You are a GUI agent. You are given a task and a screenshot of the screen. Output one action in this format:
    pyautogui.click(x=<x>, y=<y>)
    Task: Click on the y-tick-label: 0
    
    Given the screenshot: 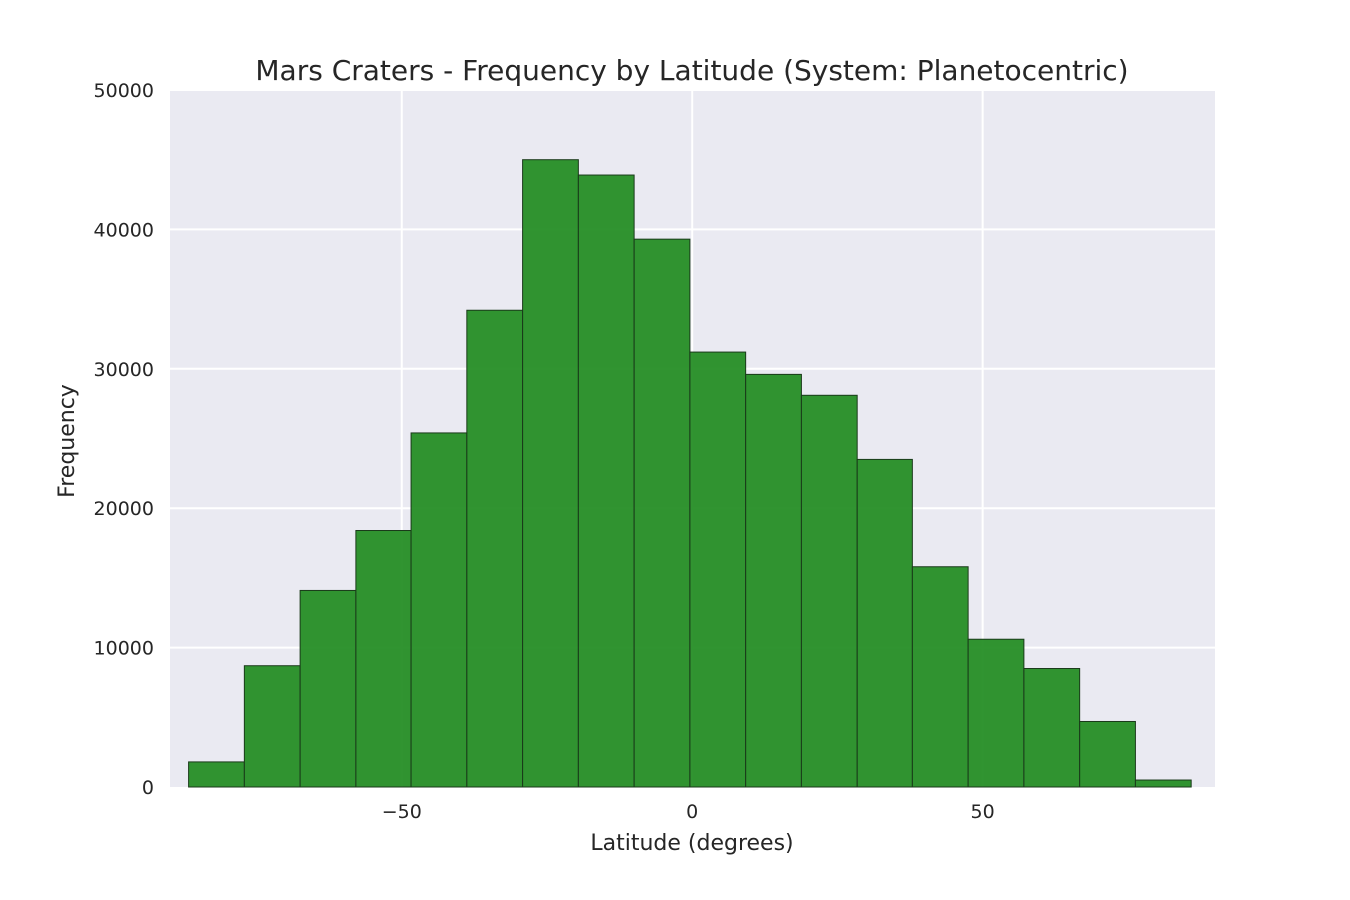 What is the action you would take?
    pyautogui.click(x=148, y=788)
    